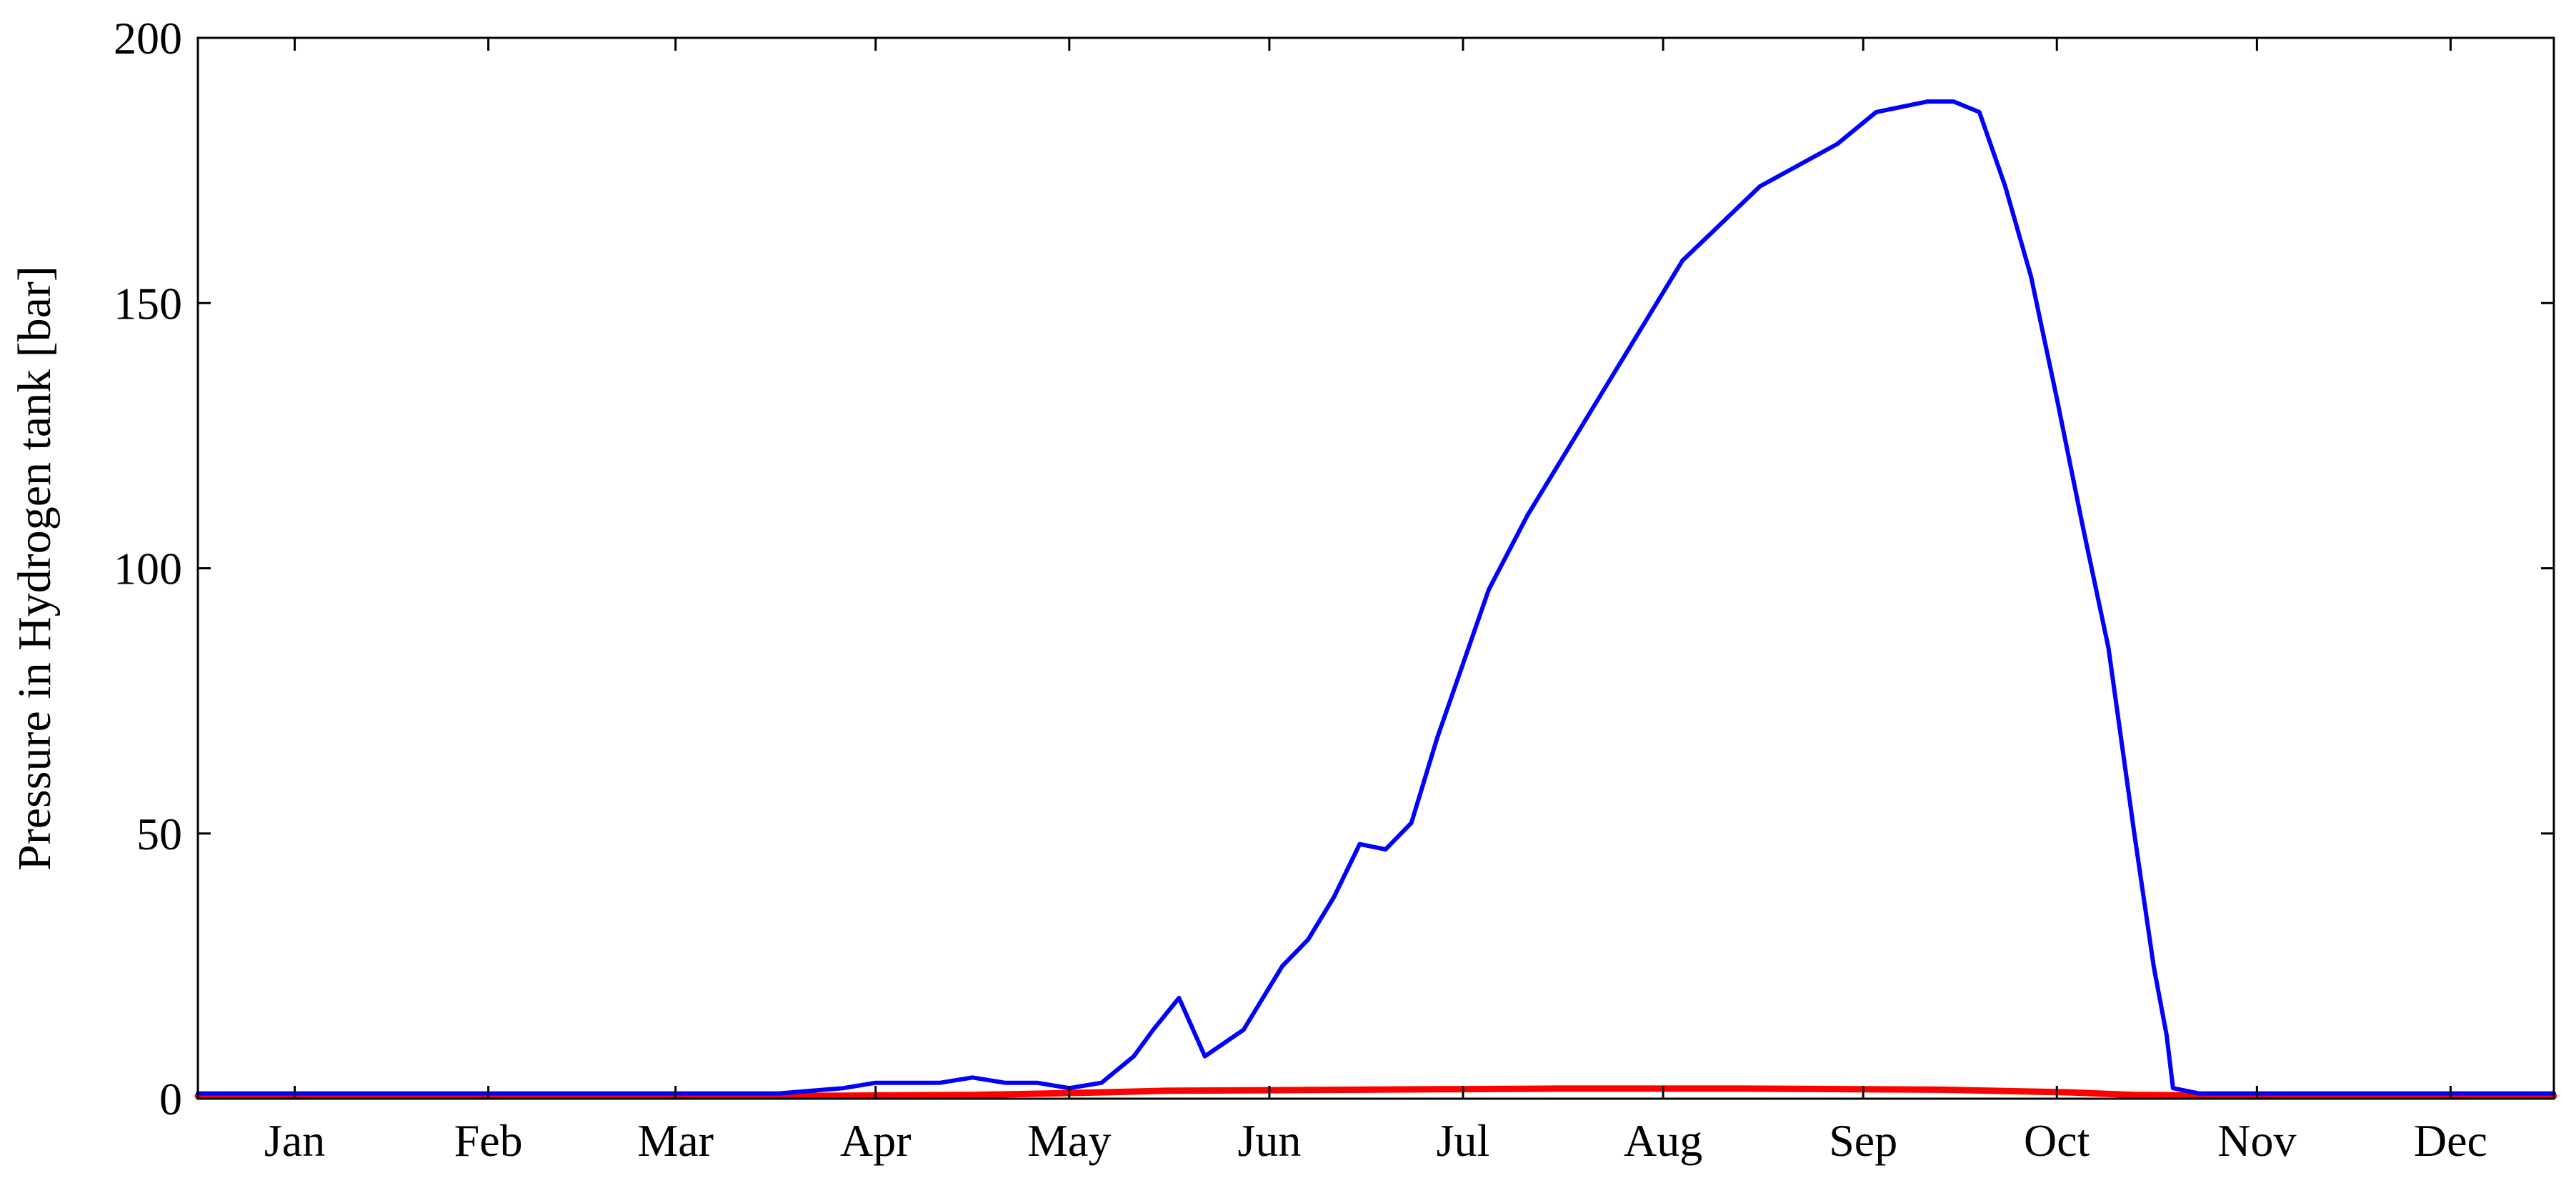 The image size is (2576, 1188). What do you see at coordinates (2450, 1140) in the screenshot?
I see `x-tick-label: Dec` at bounding box center [2450, 1140].